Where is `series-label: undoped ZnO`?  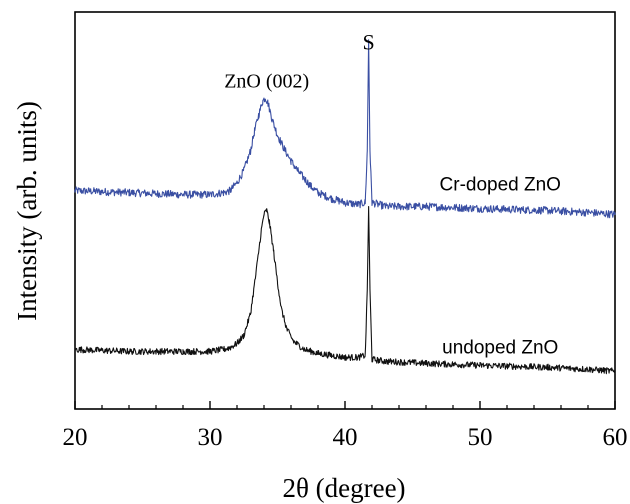
series-label: undoped ZnO is located at coordinates (500, 347).